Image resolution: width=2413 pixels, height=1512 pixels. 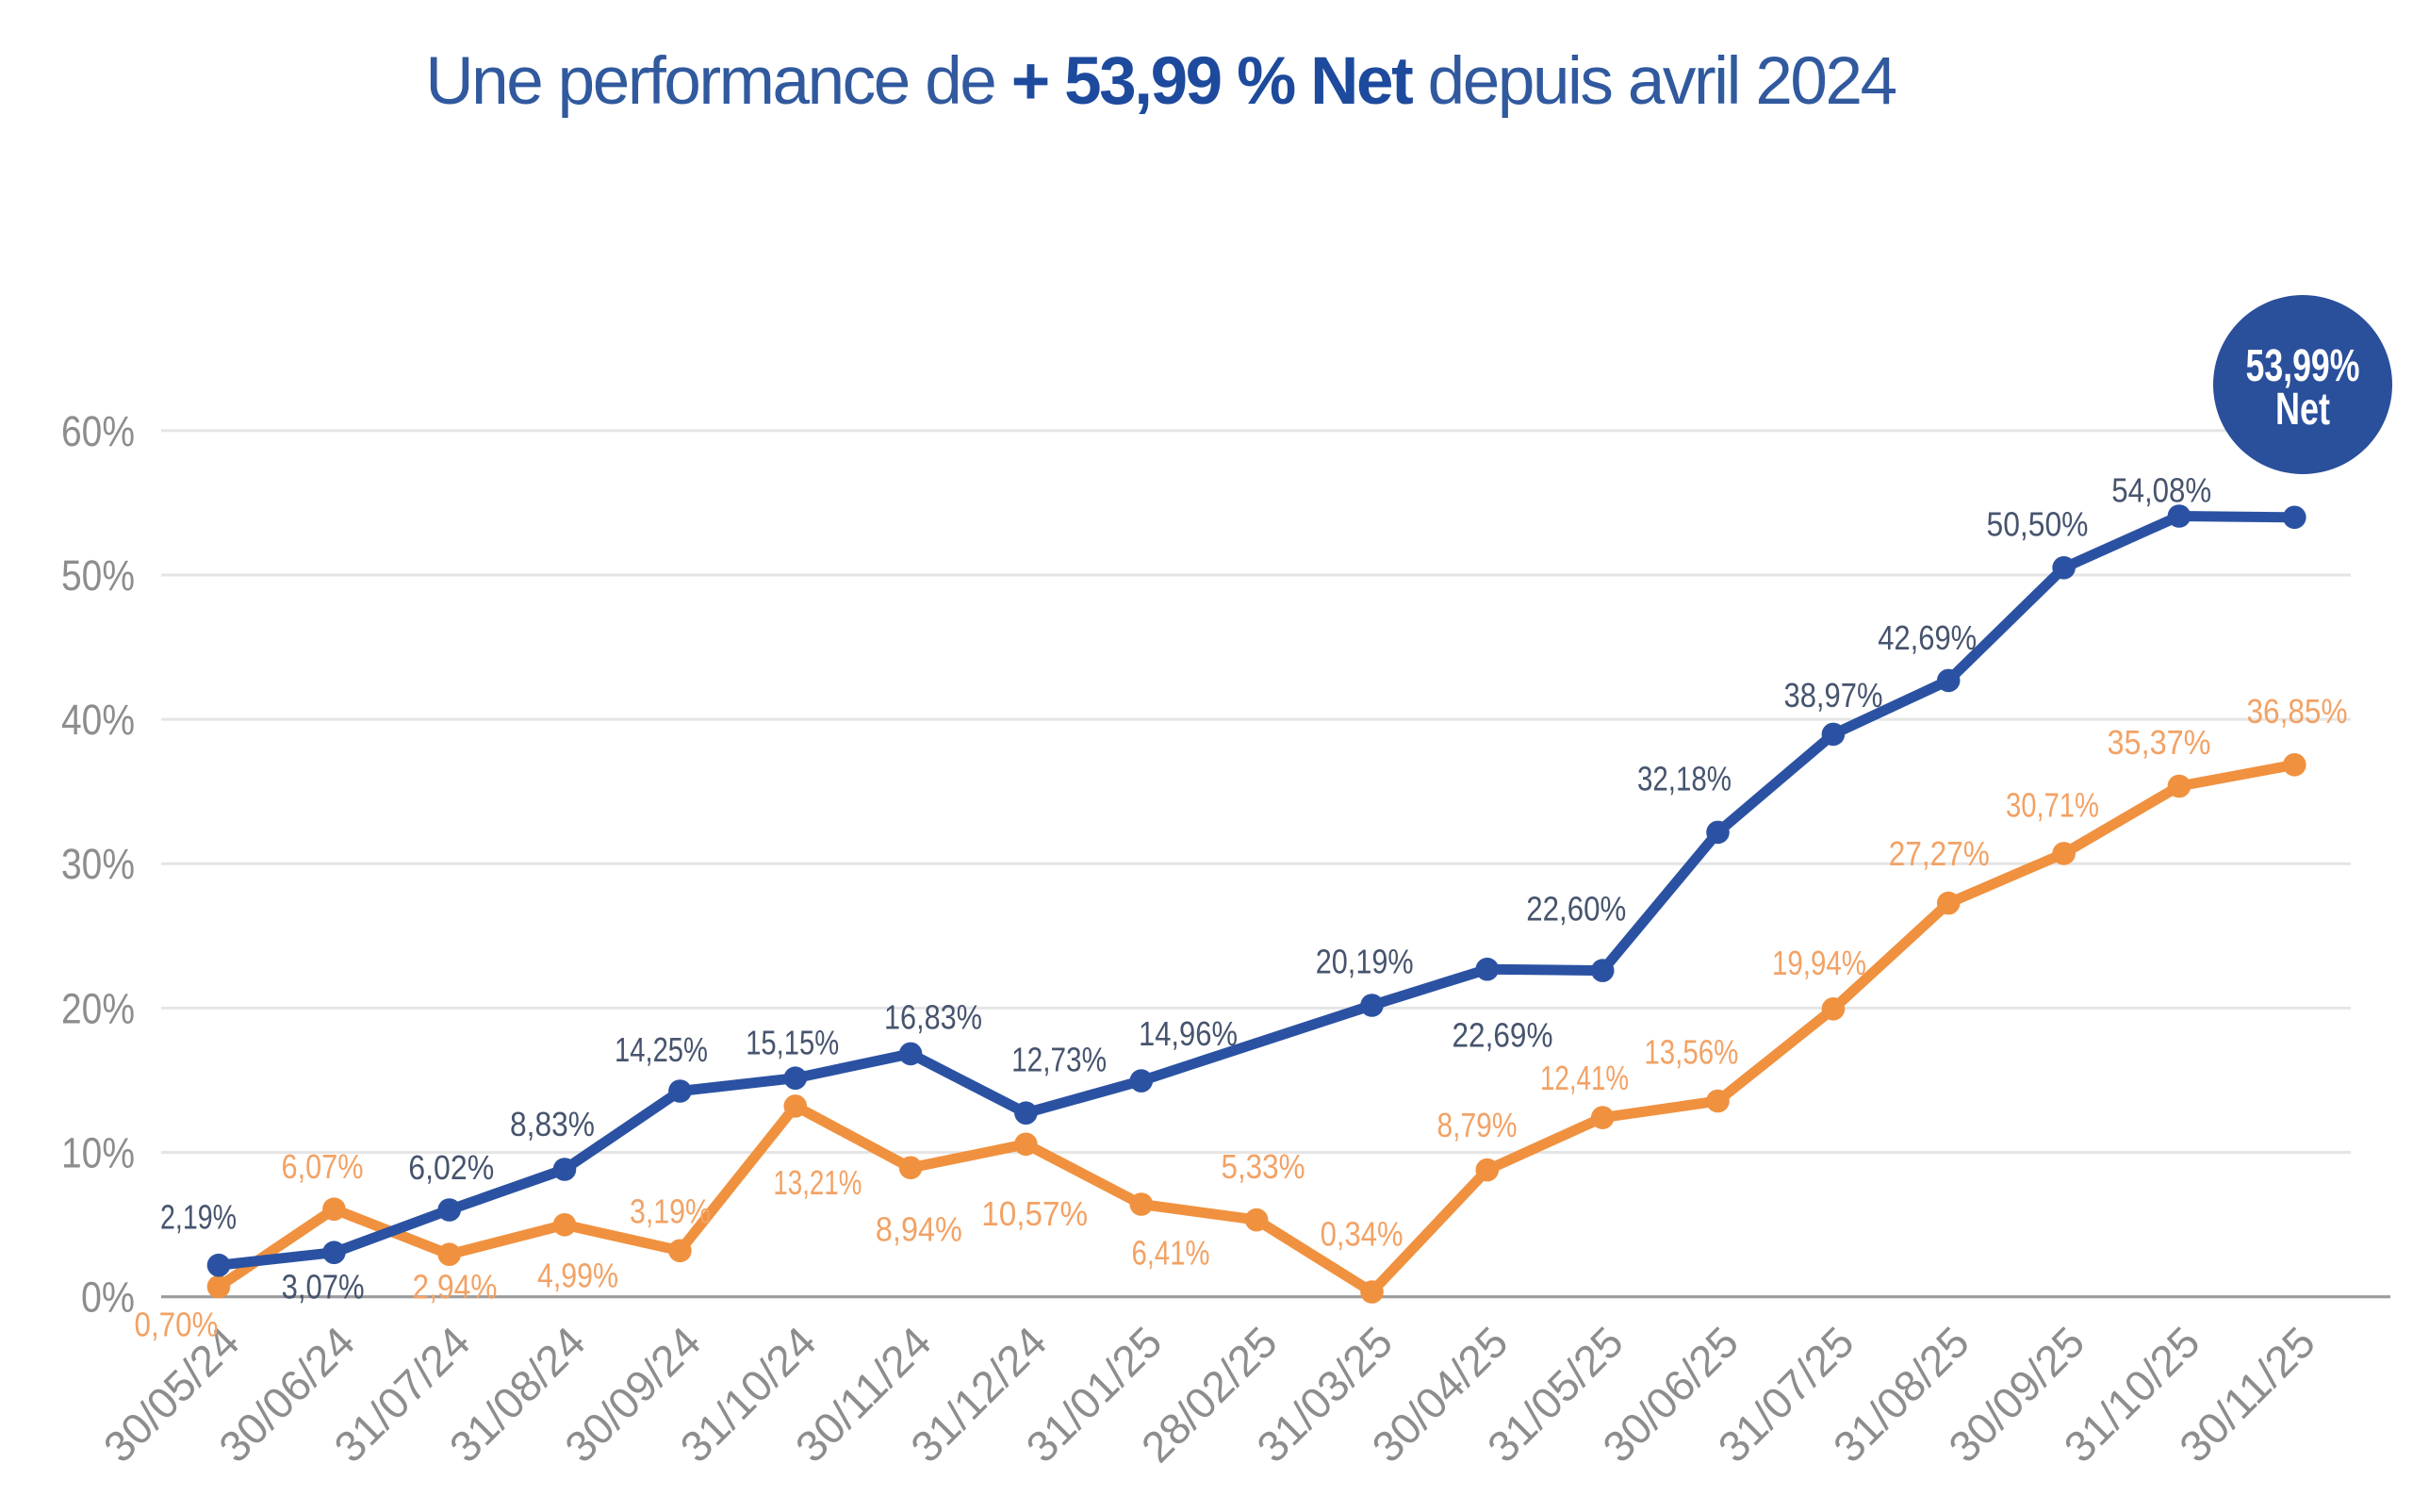 I want to click on svg-text: 3,19%, so click(x=671, y=1211).